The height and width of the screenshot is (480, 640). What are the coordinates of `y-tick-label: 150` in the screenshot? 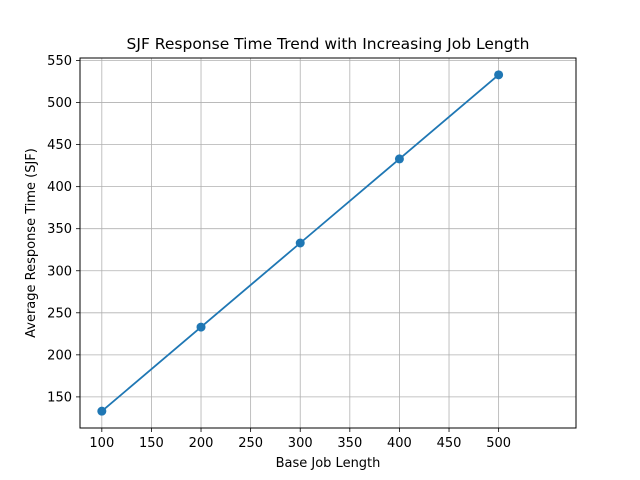 It's located at (59, 397).